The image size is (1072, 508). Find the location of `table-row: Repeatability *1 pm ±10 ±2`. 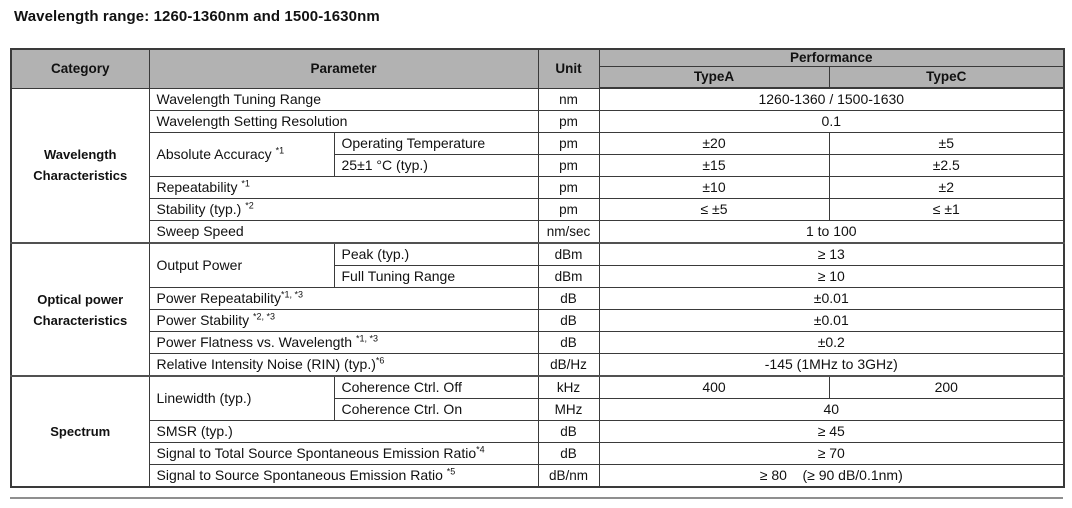

table-row: Repeatability *1 pm ±10 ±2 is located at coordinates (538, 187).